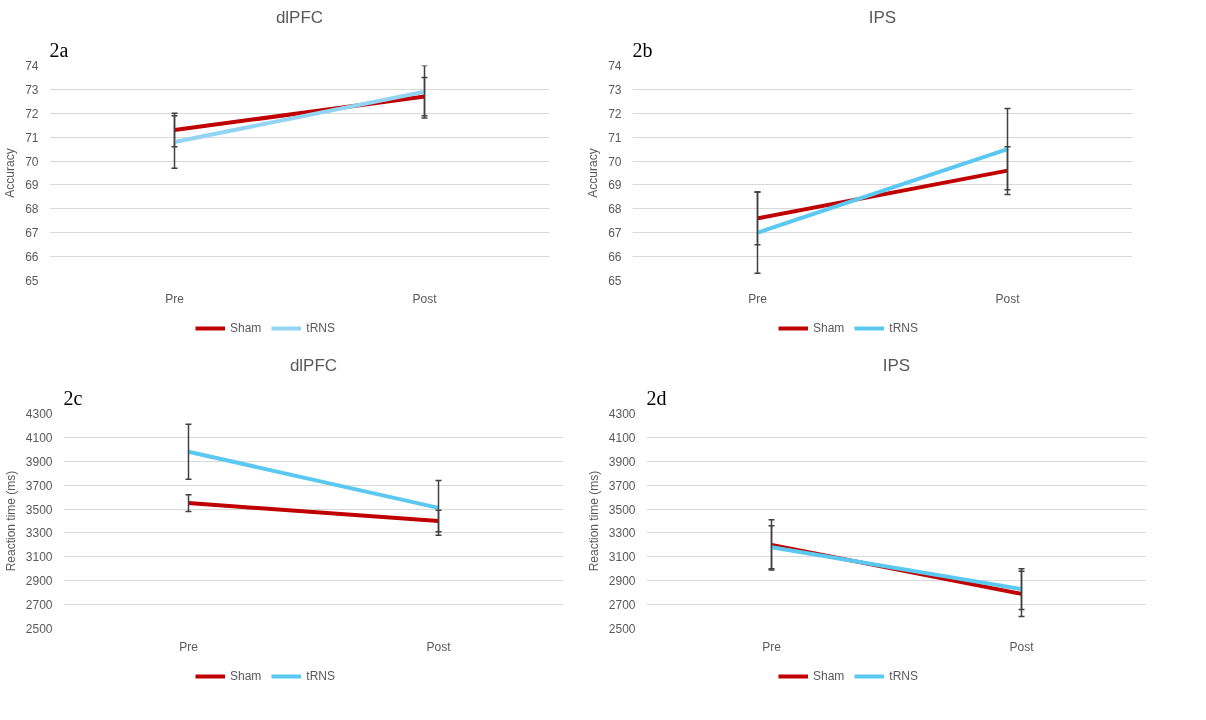  I want to click on text: 2c, so click(73, 397).